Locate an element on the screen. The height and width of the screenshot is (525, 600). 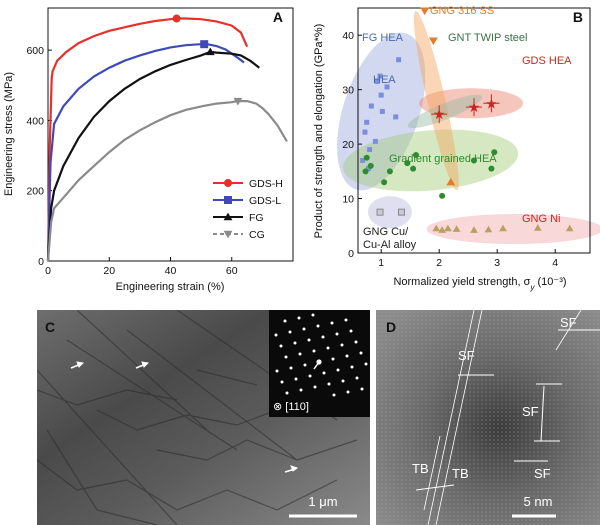
x-tick-label: 60 is located at coordinates (232, 271).